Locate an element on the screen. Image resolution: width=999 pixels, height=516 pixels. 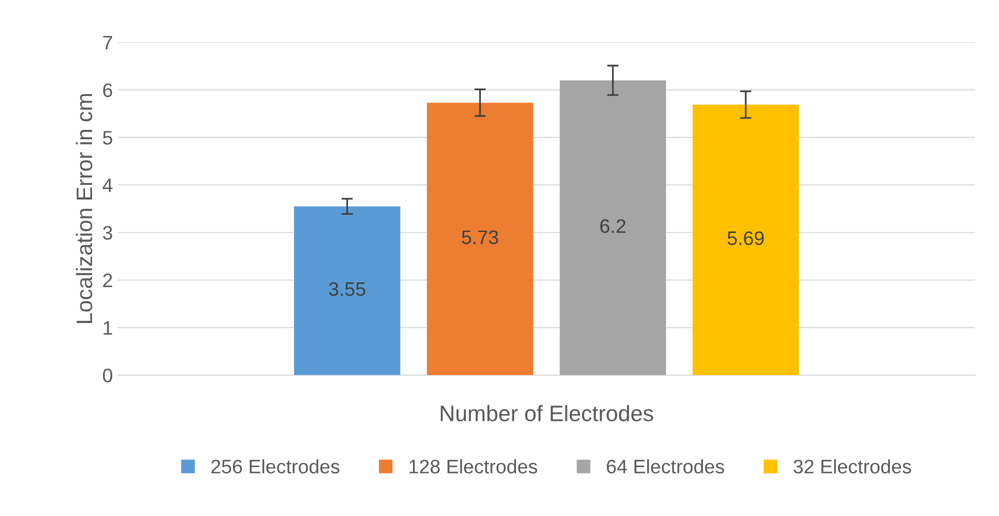
data-label: 3.55 is located at coordinates (347, 289).